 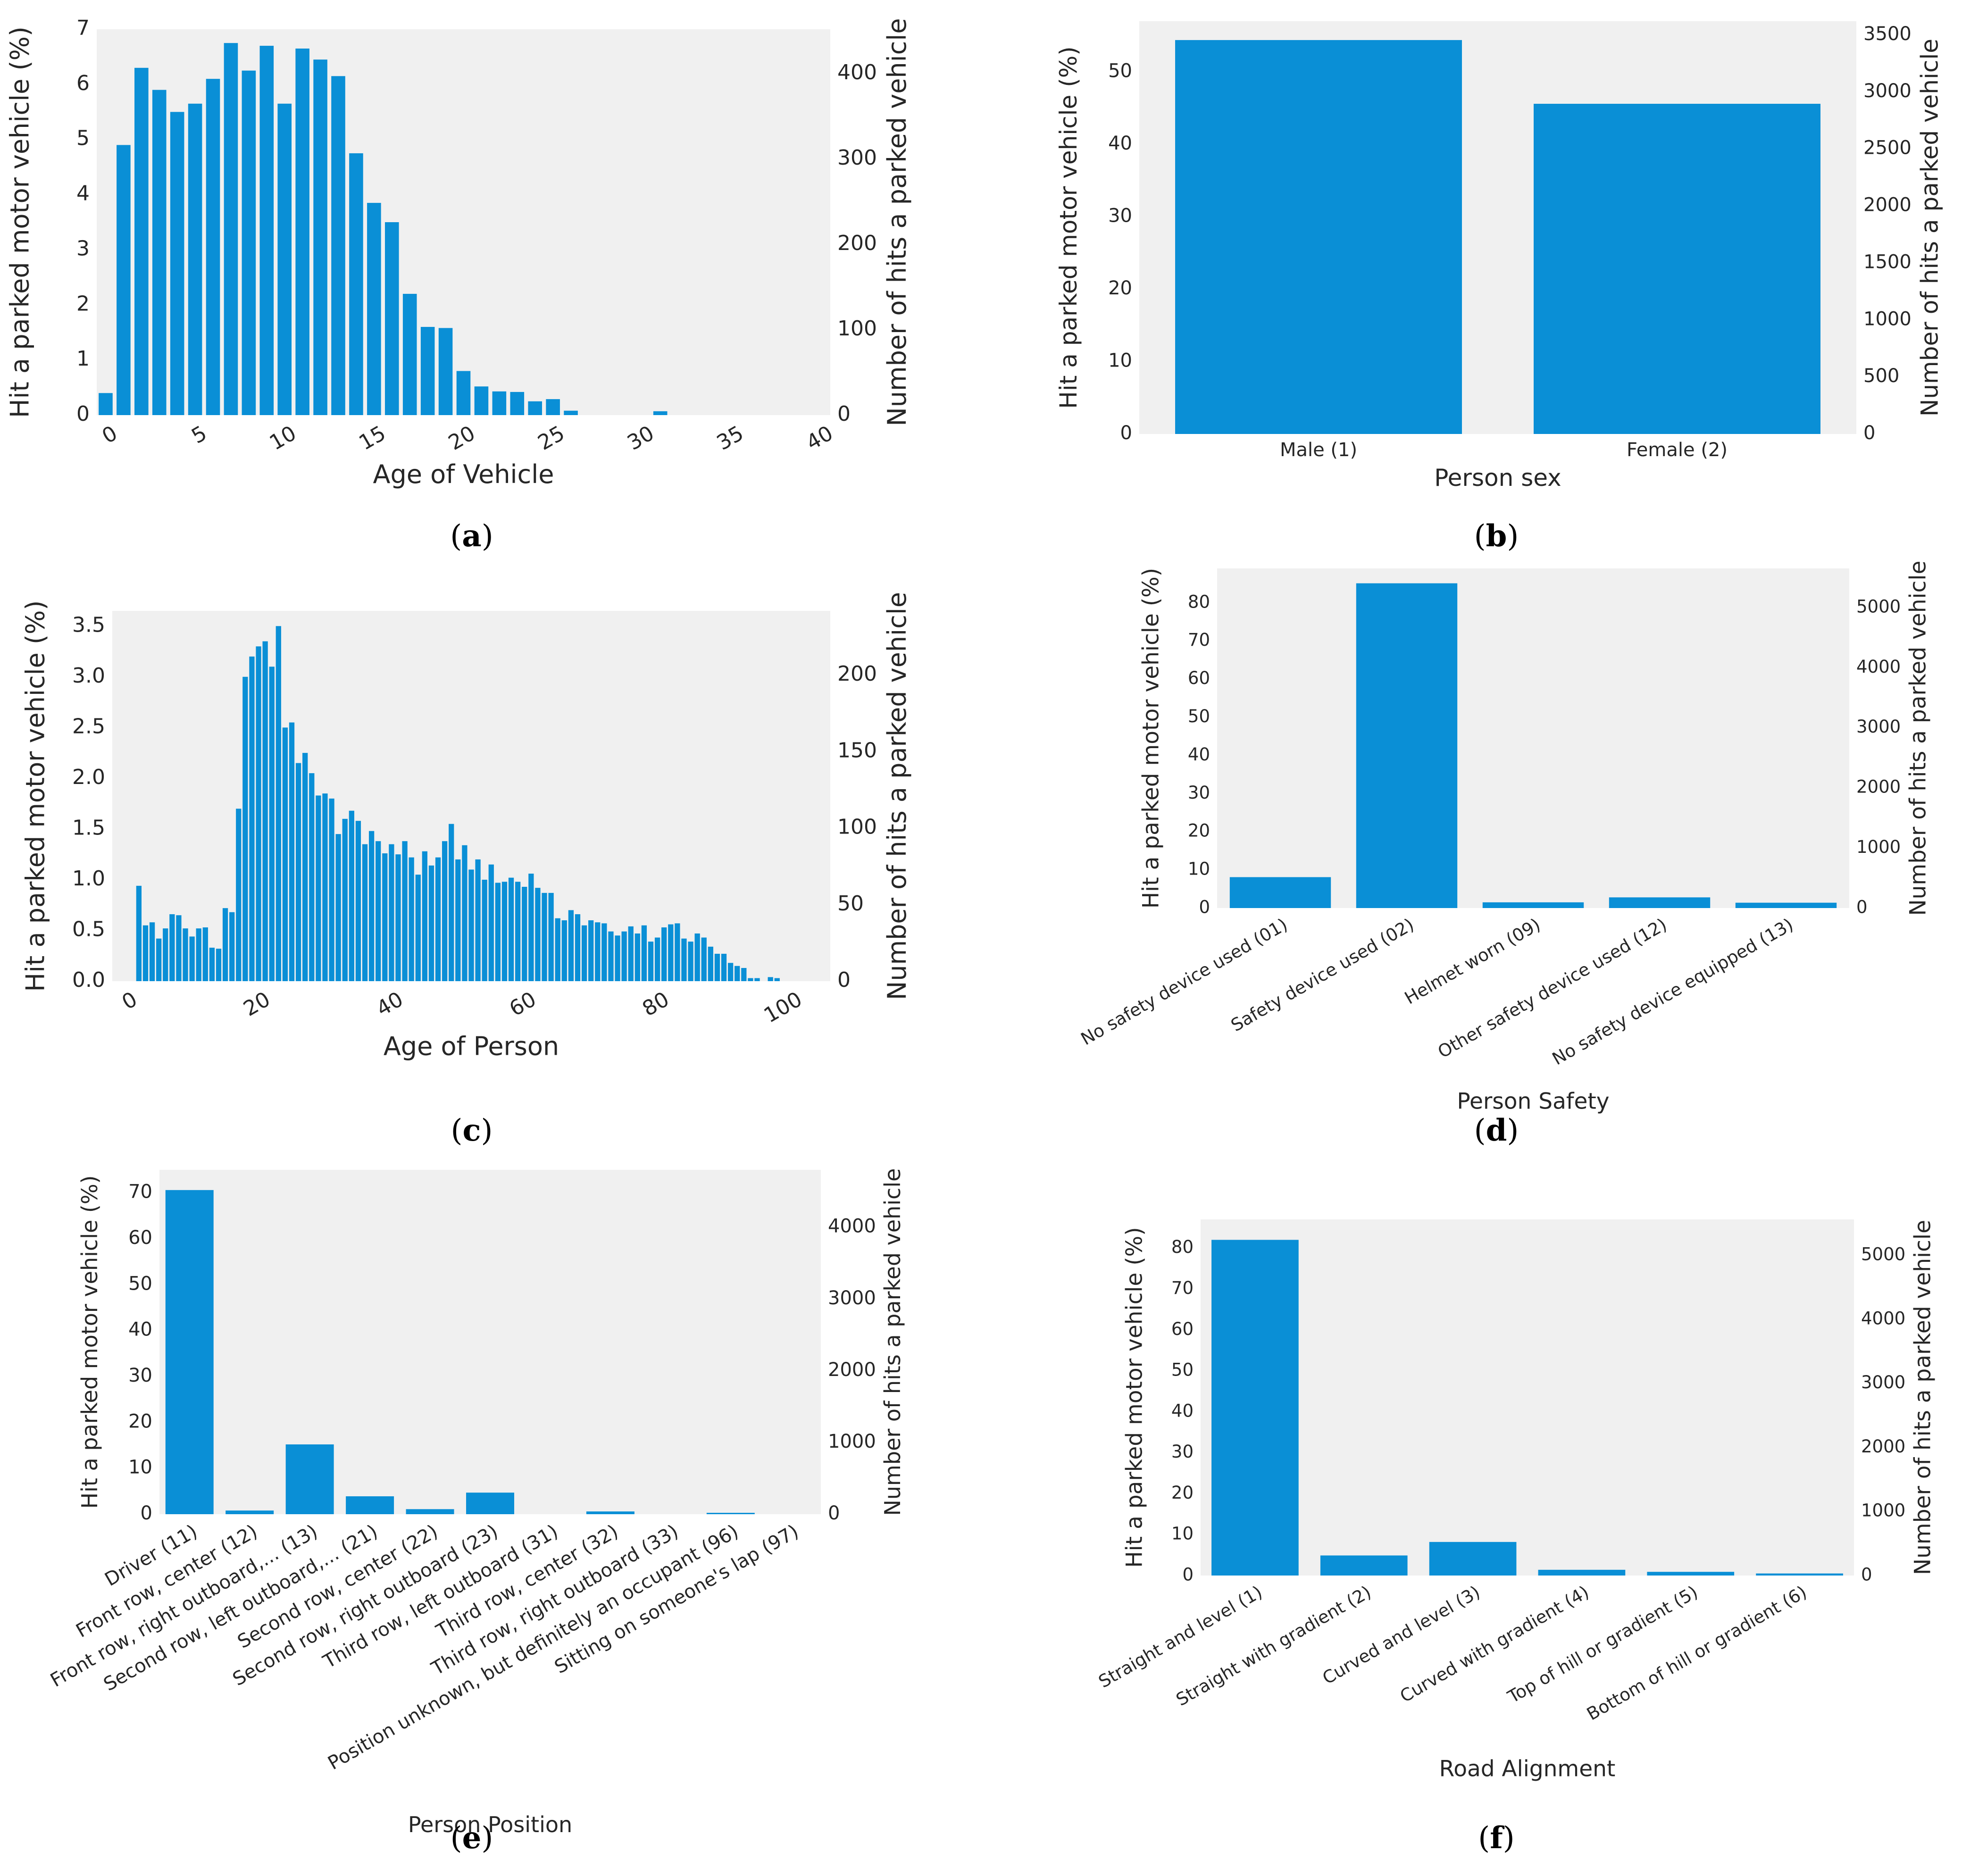 I want to click on right-y-tick-label: 200, so click(x=857, y=674).